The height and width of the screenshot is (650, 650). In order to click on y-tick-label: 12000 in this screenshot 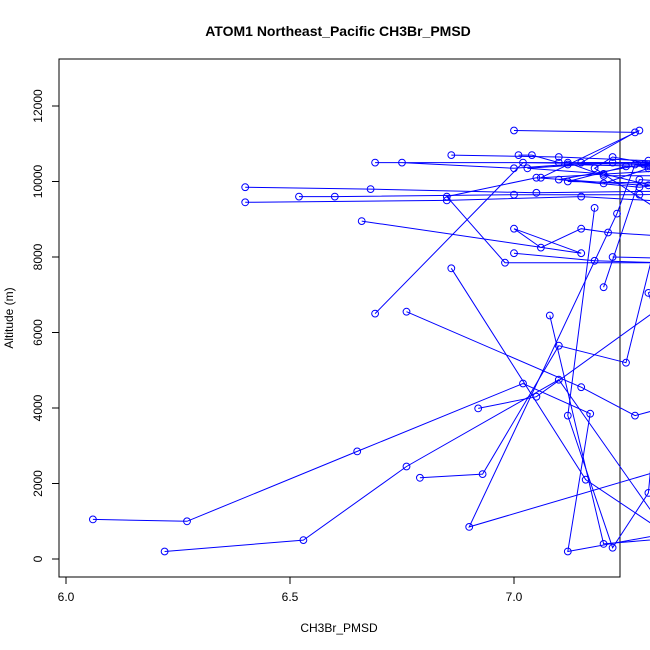, I will do `click(38, 106)`.